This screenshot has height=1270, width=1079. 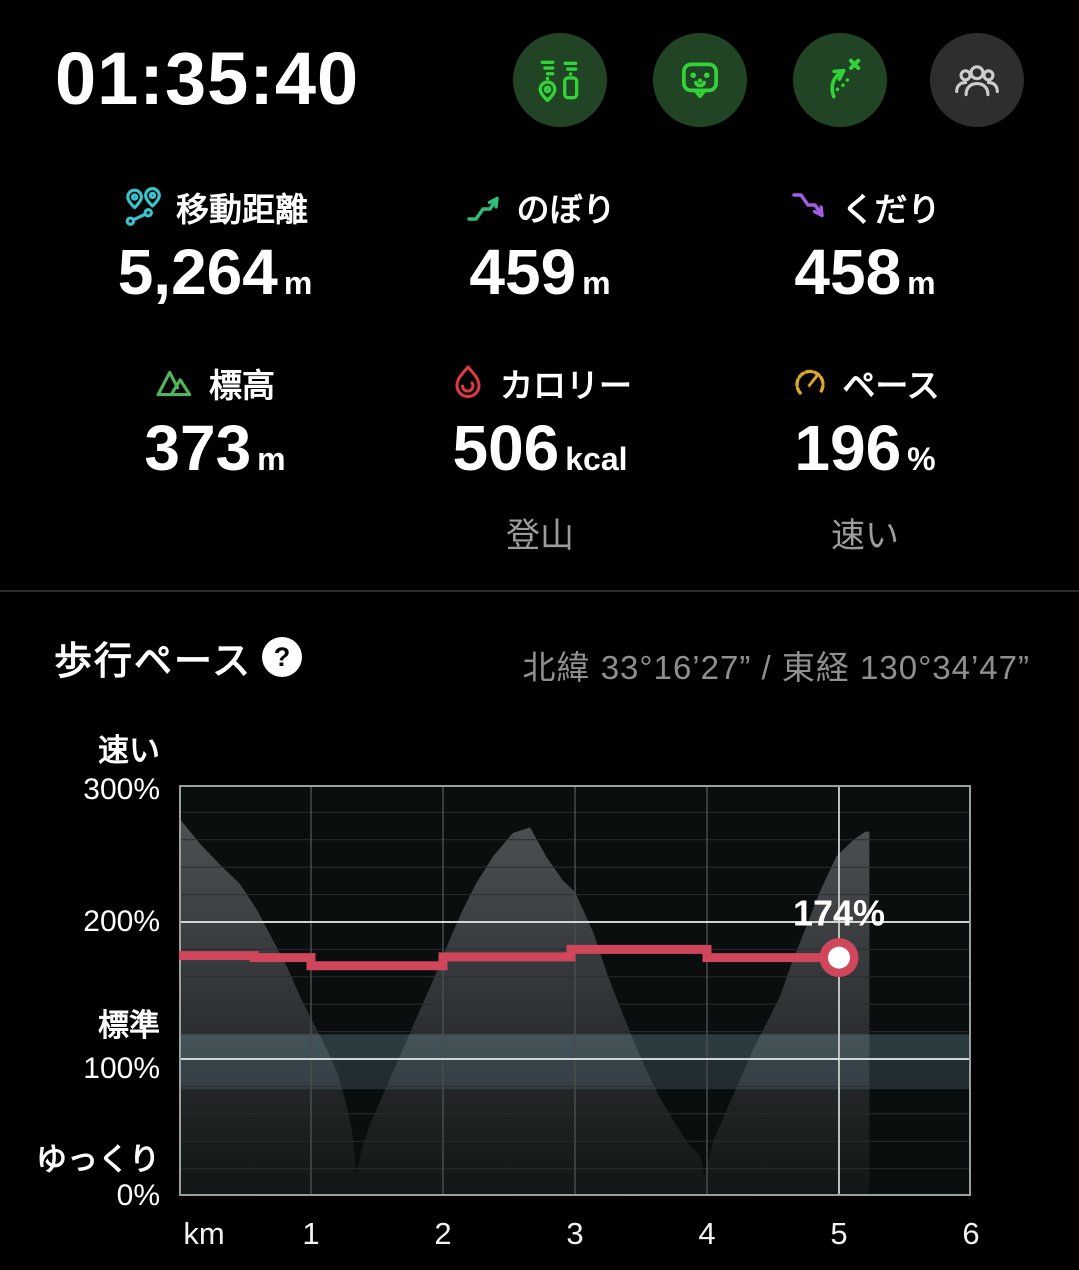 What do you see at coordinates (121, 921) in the screenshot?
I see `y-axis-label: 200%` at bounding box center [121, 921].